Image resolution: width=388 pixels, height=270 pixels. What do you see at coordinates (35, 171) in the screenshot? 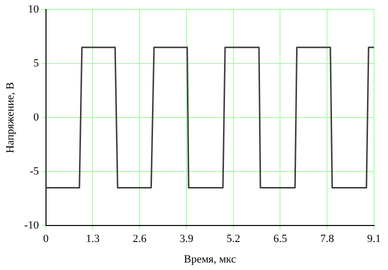
I see `y-tick-label: -5` at bounding box center [35, 171].